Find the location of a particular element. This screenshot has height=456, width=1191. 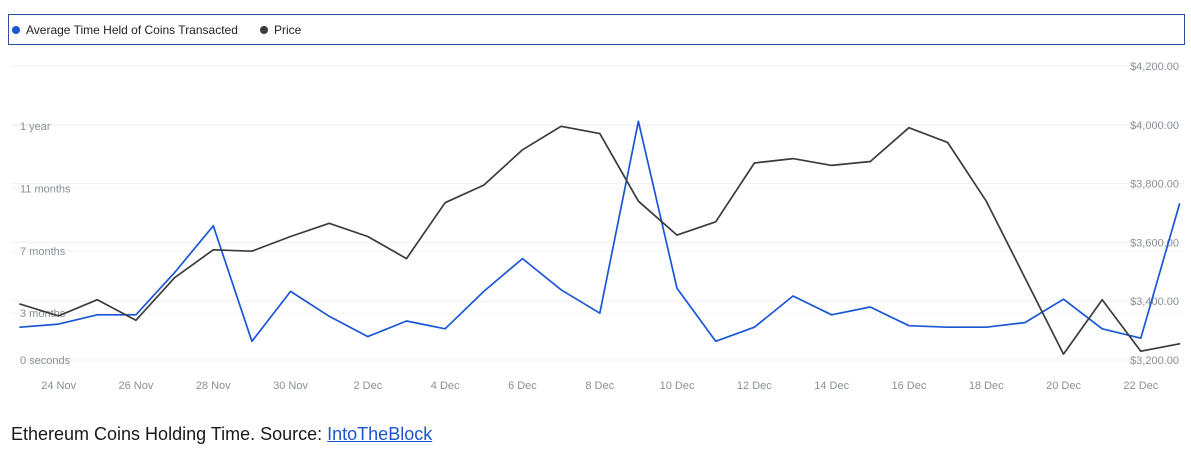

legend-label-price: Price is located at coordinates (288, 29).